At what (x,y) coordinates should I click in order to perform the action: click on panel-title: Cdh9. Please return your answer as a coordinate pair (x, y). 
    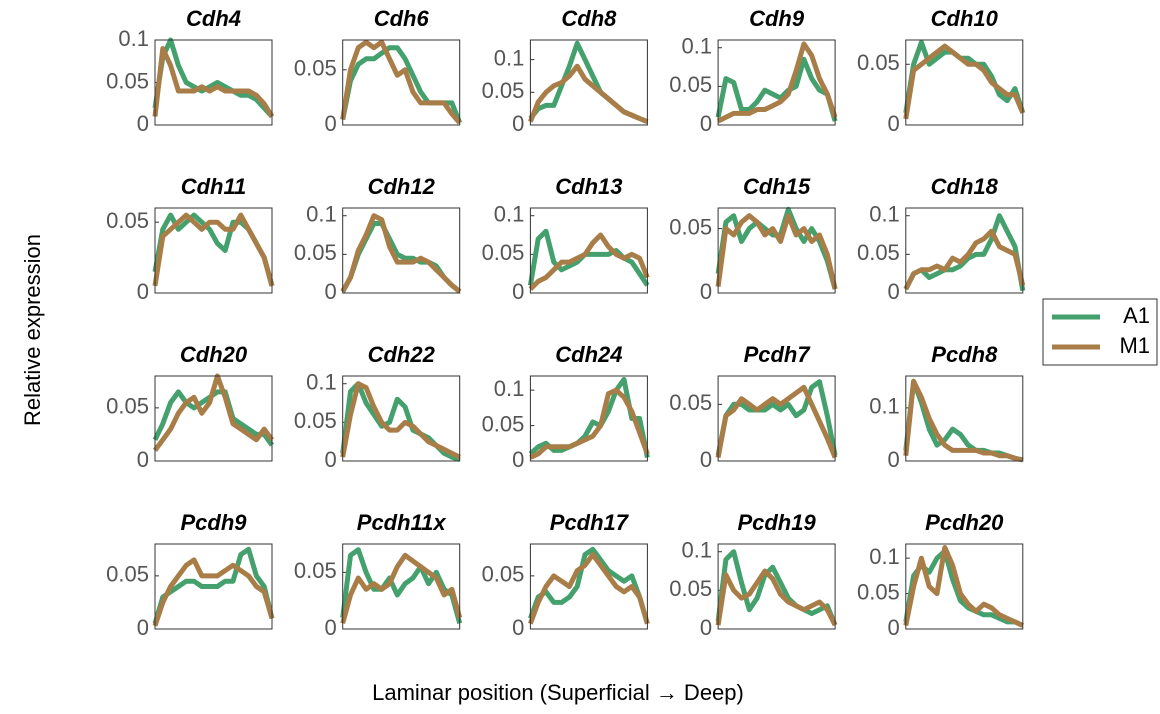
    Looking at the image, I should click on (777, 18).